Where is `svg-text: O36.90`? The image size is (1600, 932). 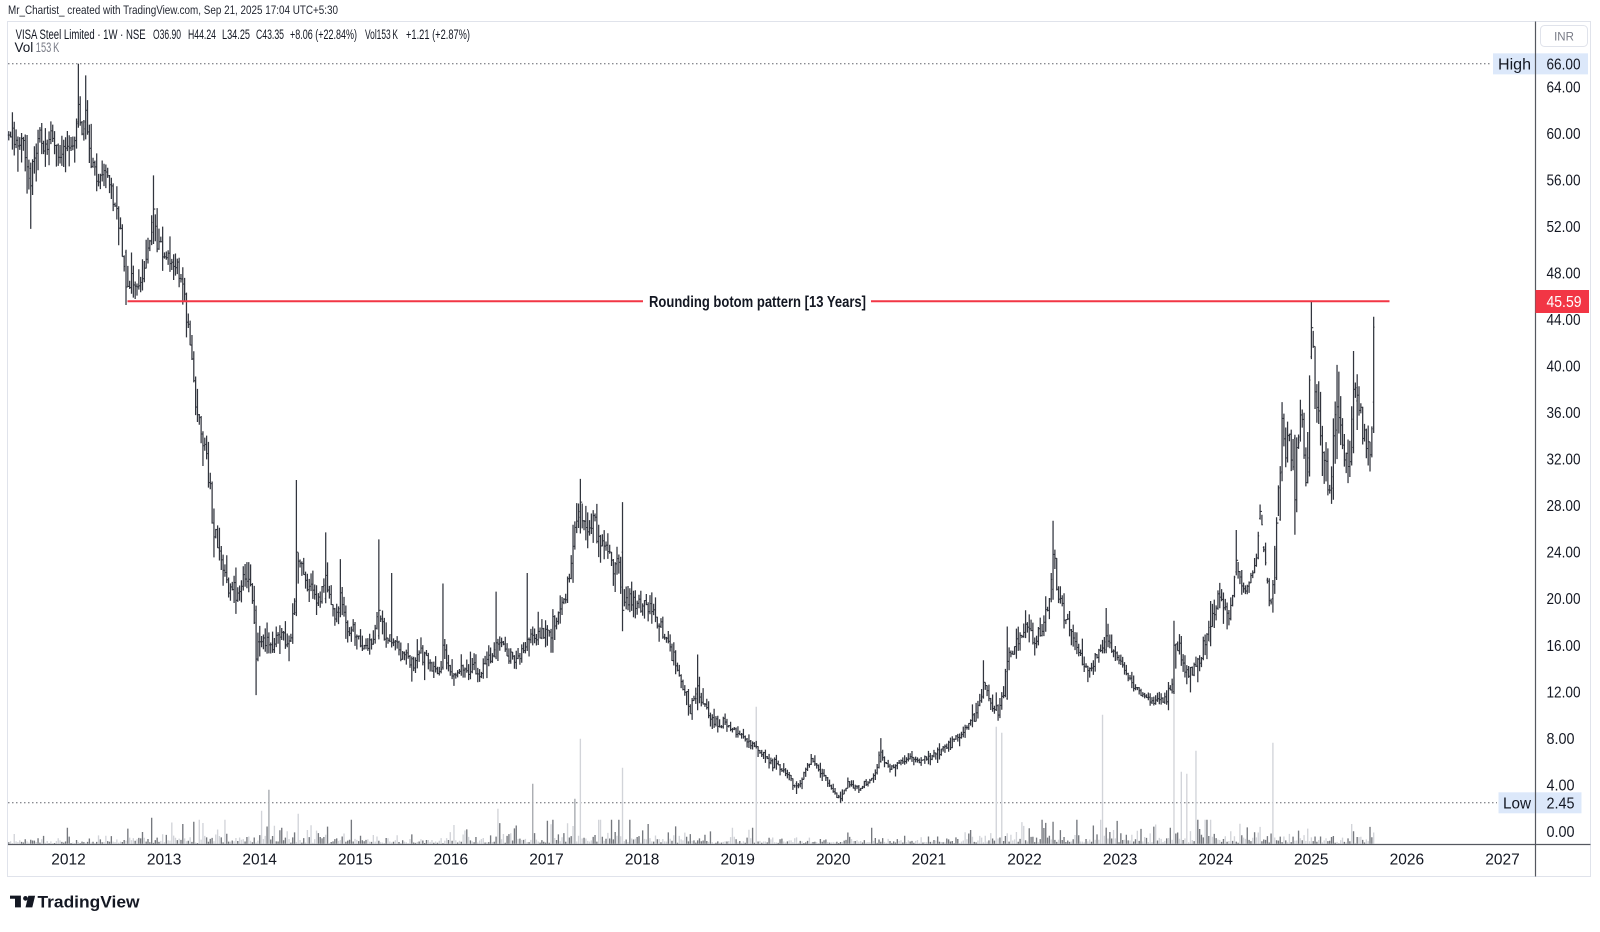 svg-text: O36.90 is located at coordinates (167, 34).